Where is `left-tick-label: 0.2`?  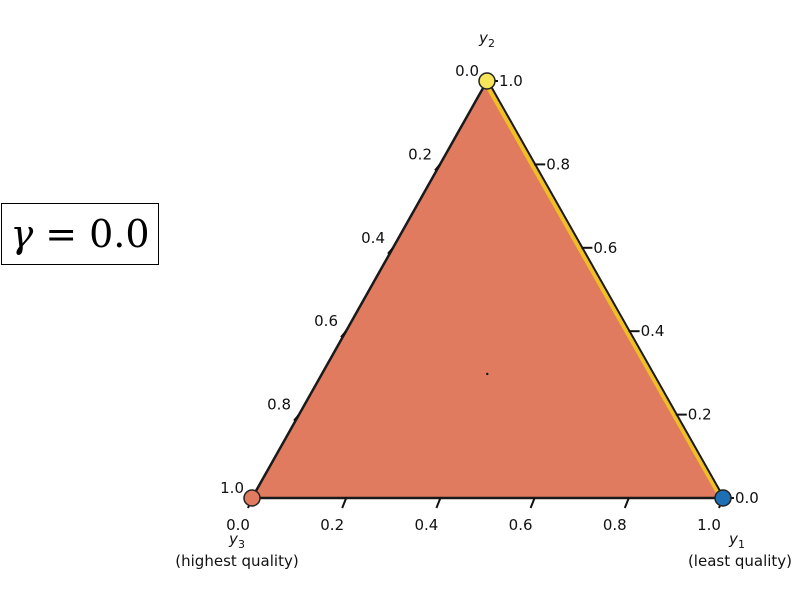
left-tick-label: 0.2 is located at coordinates (420, 154).